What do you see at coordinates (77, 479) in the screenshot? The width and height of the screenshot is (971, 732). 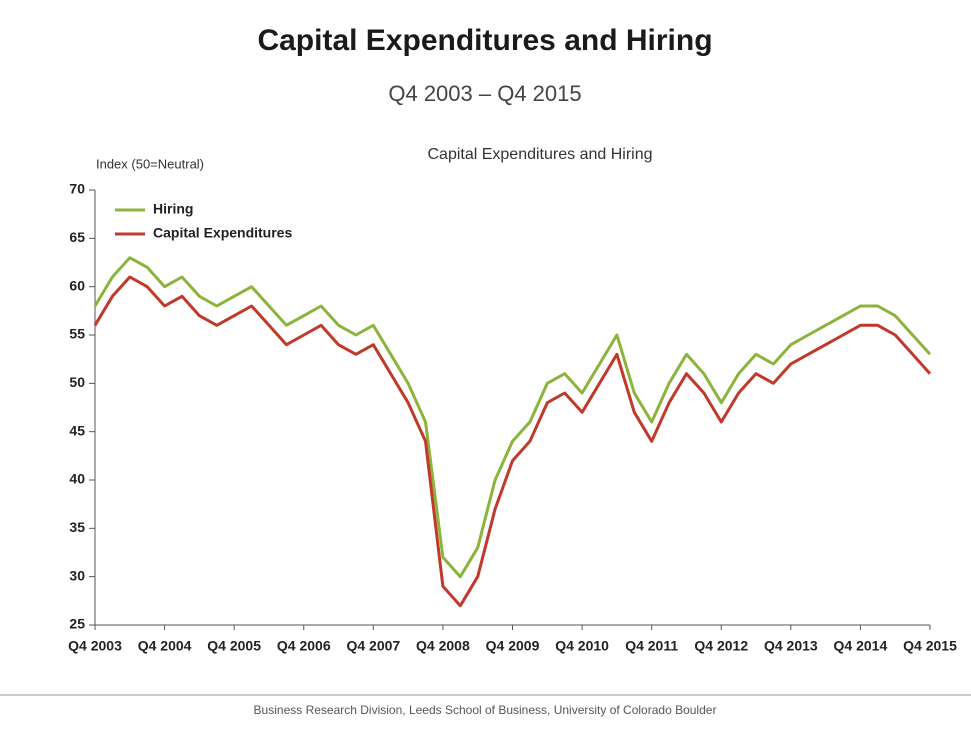 I see `y-tick-label: 40` at bounding box center [77, 479].